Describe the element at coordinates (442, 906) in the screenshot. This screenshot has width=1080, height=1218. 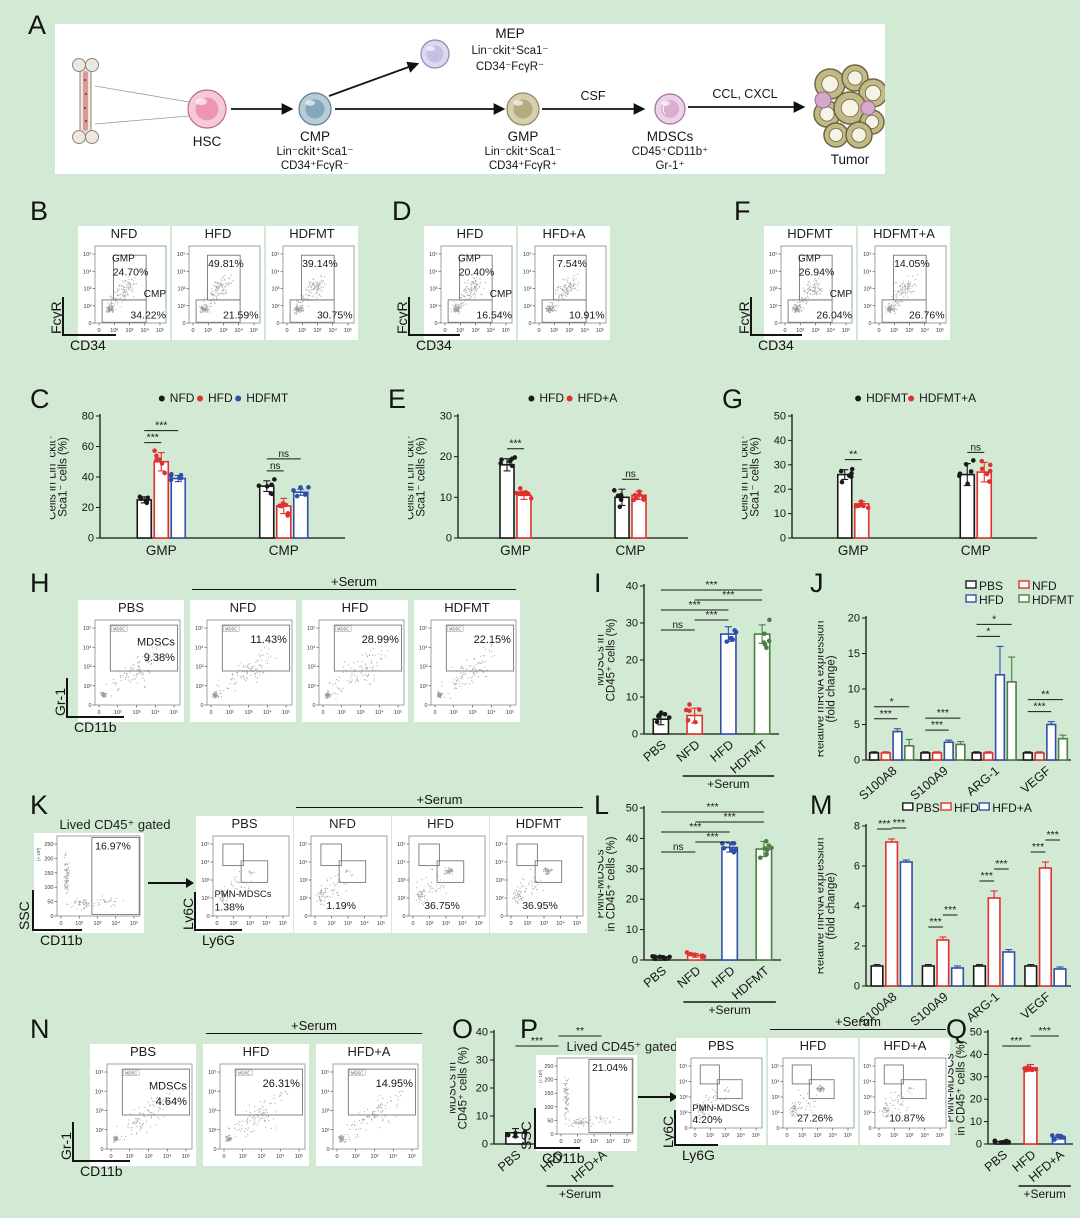
I see `svg-text: 36.75%` at that location.